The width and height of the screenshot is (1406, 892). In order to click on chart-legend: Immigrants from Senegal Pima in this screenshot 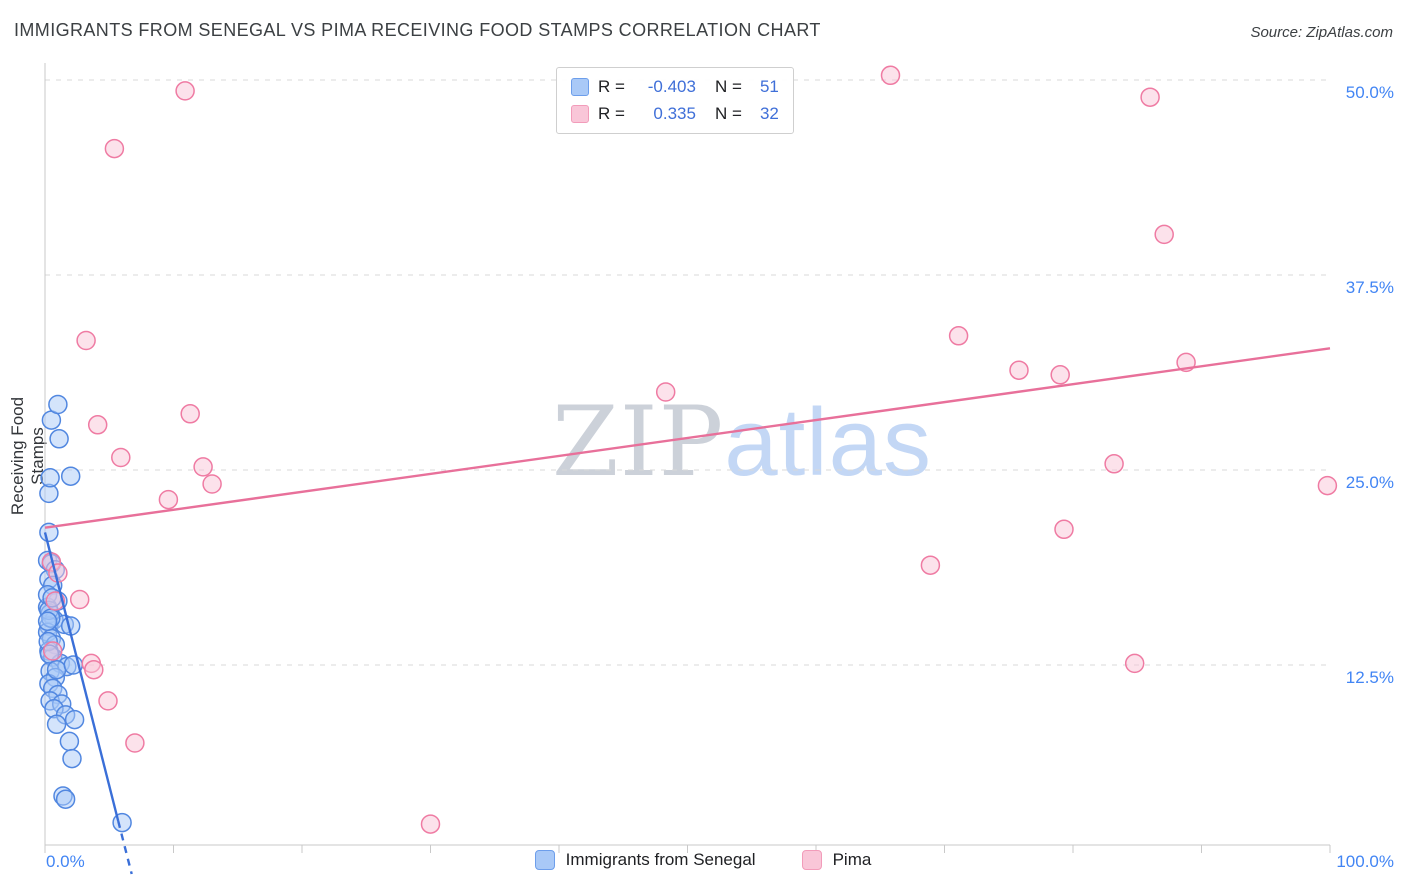, I will do `click(703, 860)`.